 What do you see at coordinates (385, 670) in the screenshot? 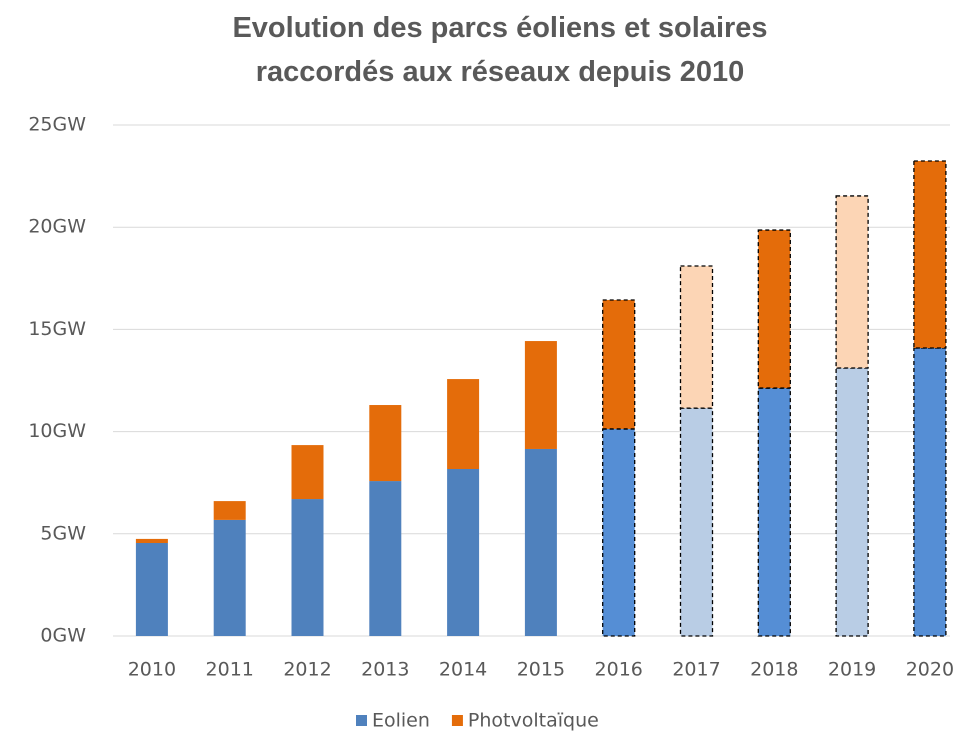
I see `x-tick-label: 2013` at bounding box center [385, 670].